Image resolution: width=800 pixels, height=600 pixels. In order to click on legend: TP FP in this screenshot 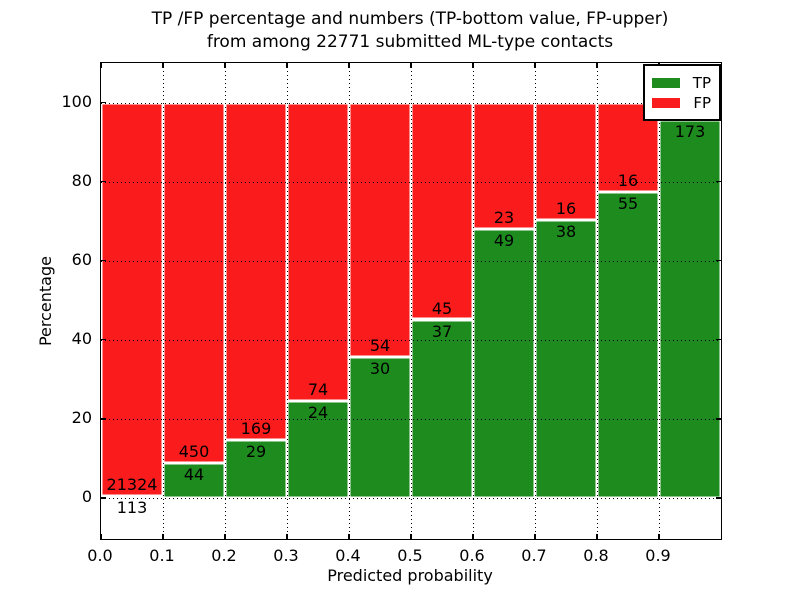, I will do `click(682, 92)`.